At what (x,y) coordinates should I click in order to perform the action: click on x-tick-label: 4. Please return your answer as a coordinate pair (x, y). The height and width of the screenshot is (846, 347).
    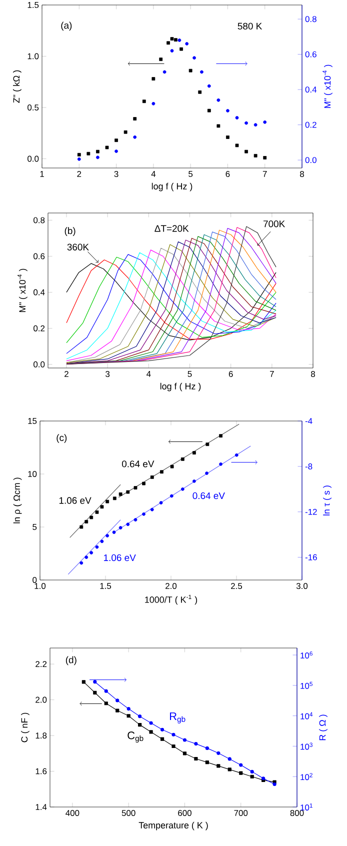
    Looking at the image, I should click on (153, 174).